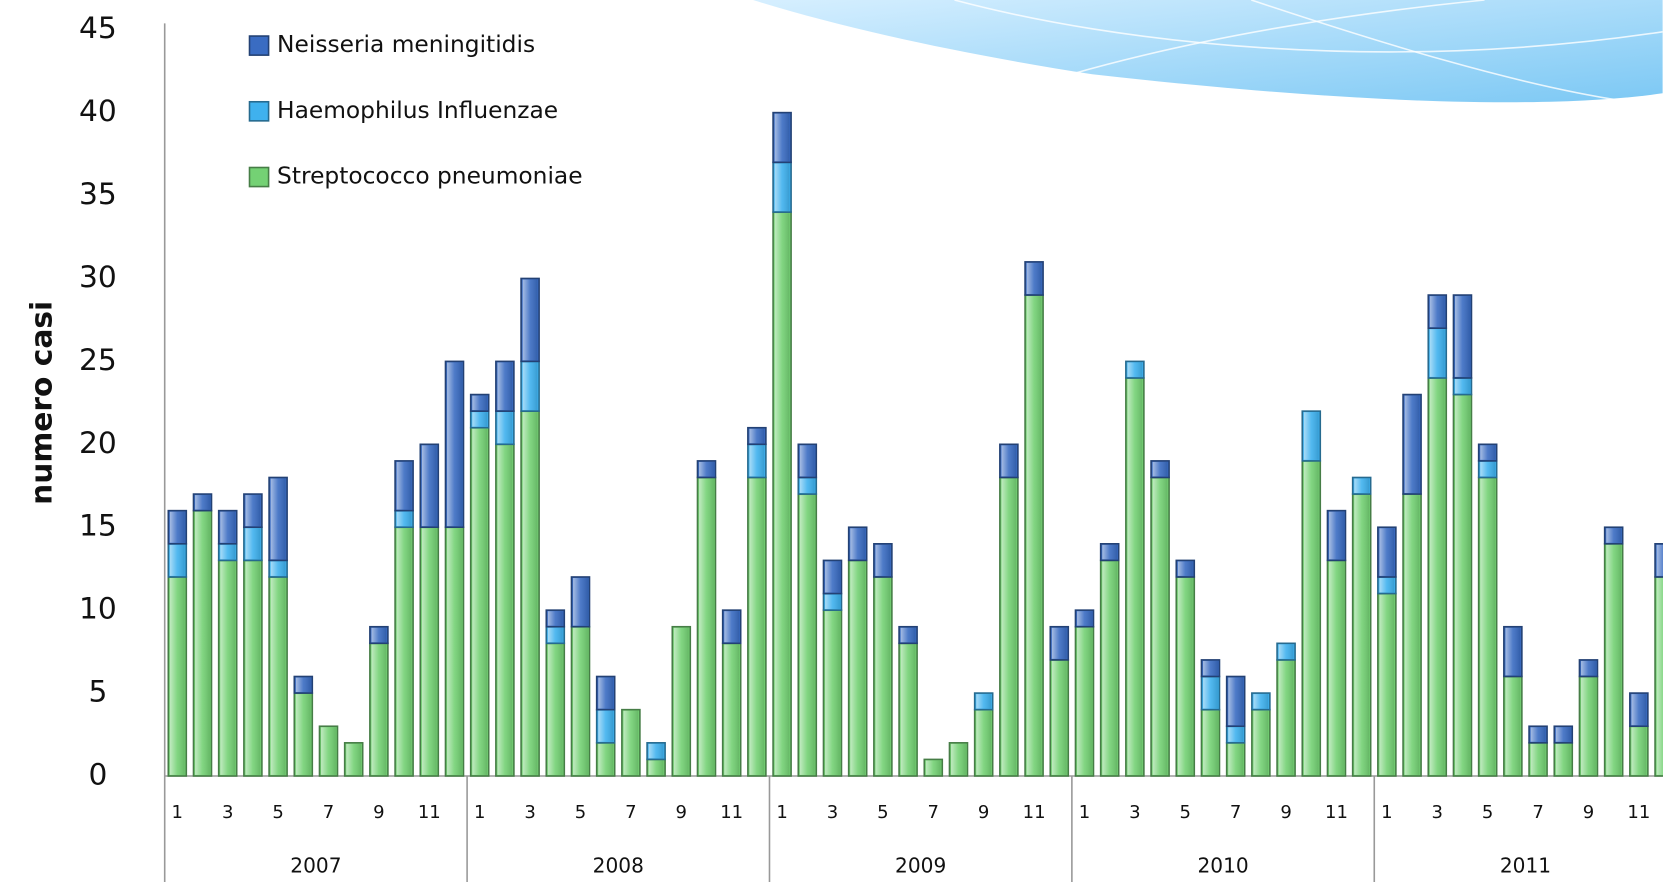 The width and height of the screenshot is (1663, 882). I want to click on y-tick-label: 30, so click(98, 276).